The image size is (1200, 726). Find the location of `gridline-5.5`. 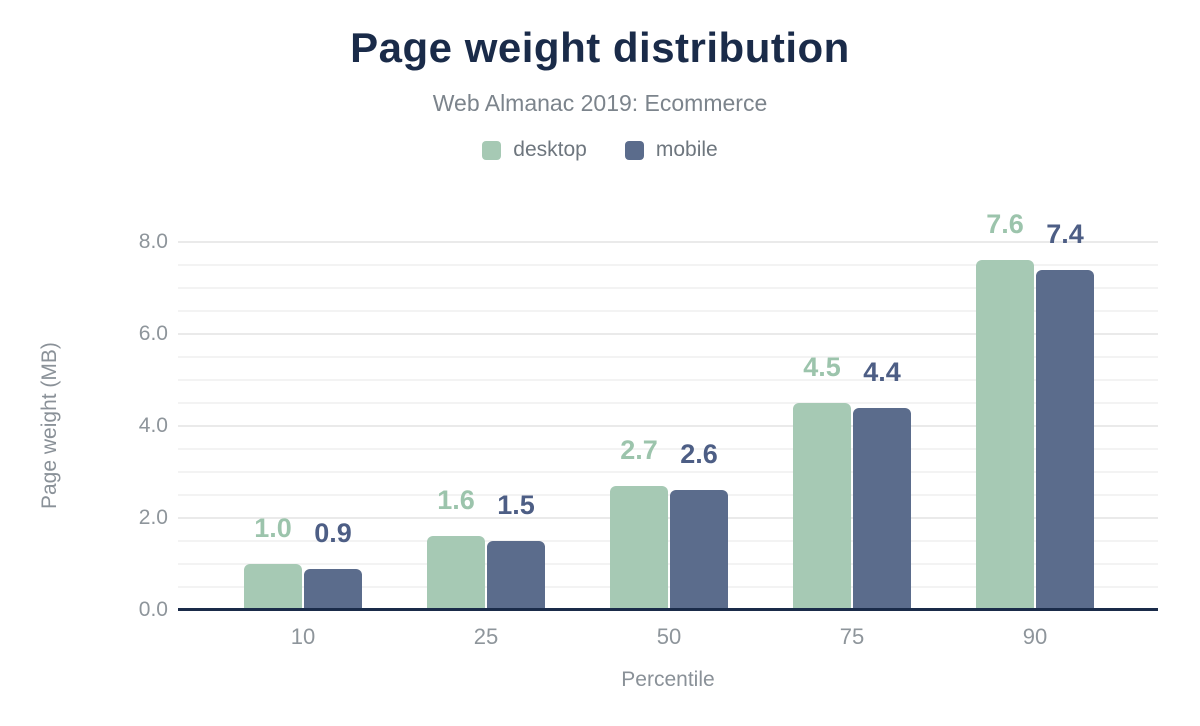

gridline-5.5 is located at coordinates (668, 357).